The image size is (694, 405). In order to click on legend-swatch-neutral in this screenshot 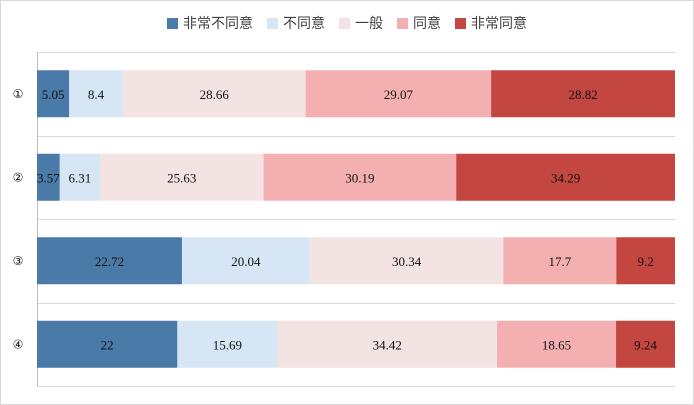, I will do `click(344, 23)`.